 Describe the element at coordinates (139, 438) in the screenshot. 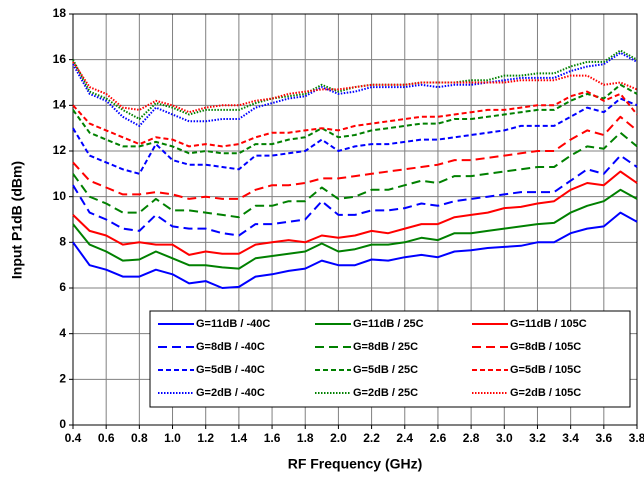

I see `x-tick-label: 0.8` at that location.